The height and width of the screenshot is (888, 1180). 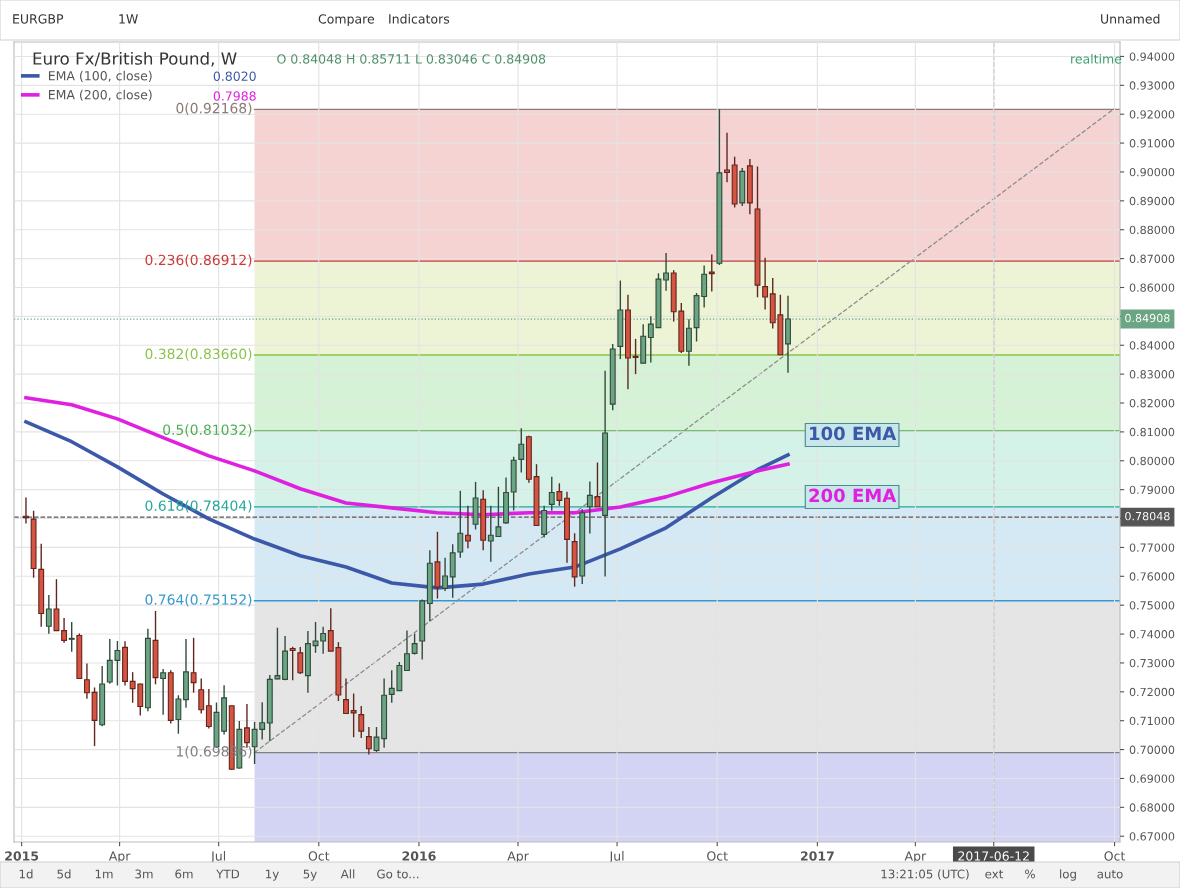 What do you see at coordinates (1152, 576) in the screenshot?
I see `y-tick-label: 0.76000` at bounding box center [1152, 576].